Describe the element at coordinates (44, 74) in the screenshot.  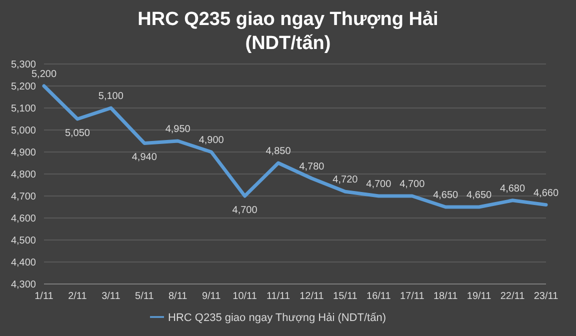
I see `data-label: 5,200` at that location.